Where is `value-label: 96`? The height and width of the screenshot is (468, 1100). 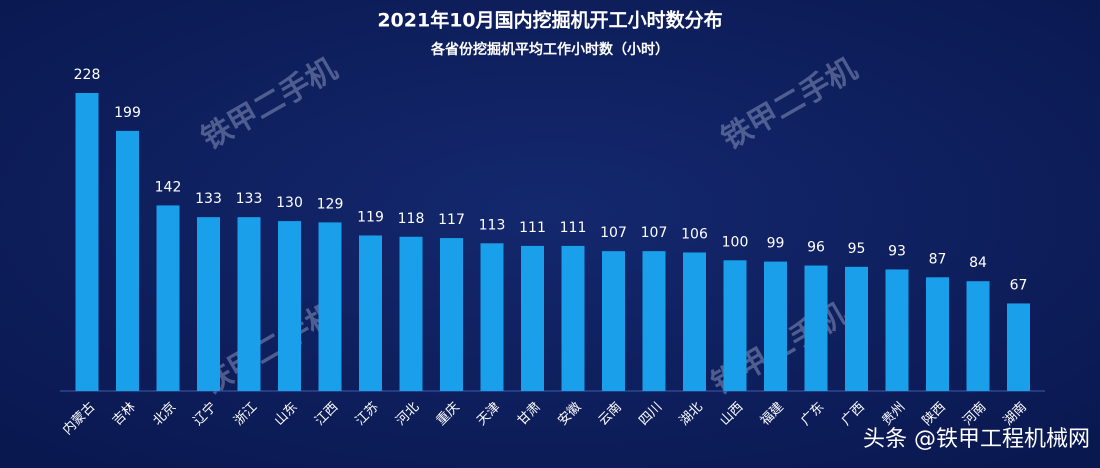 value-label: 96 is located at coordinates (816, 248).